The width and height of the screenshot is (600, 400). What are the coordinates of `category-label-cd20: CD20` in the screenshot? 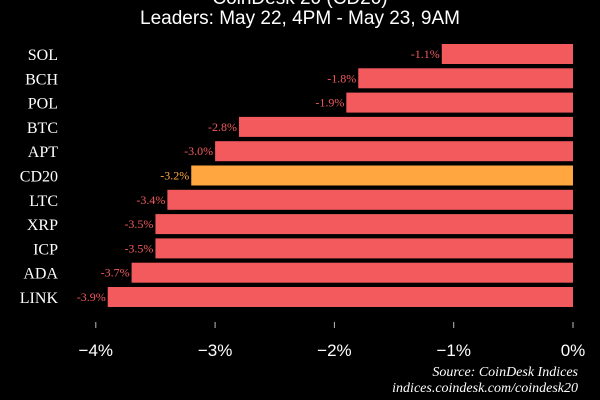 It's located at (39, 177).